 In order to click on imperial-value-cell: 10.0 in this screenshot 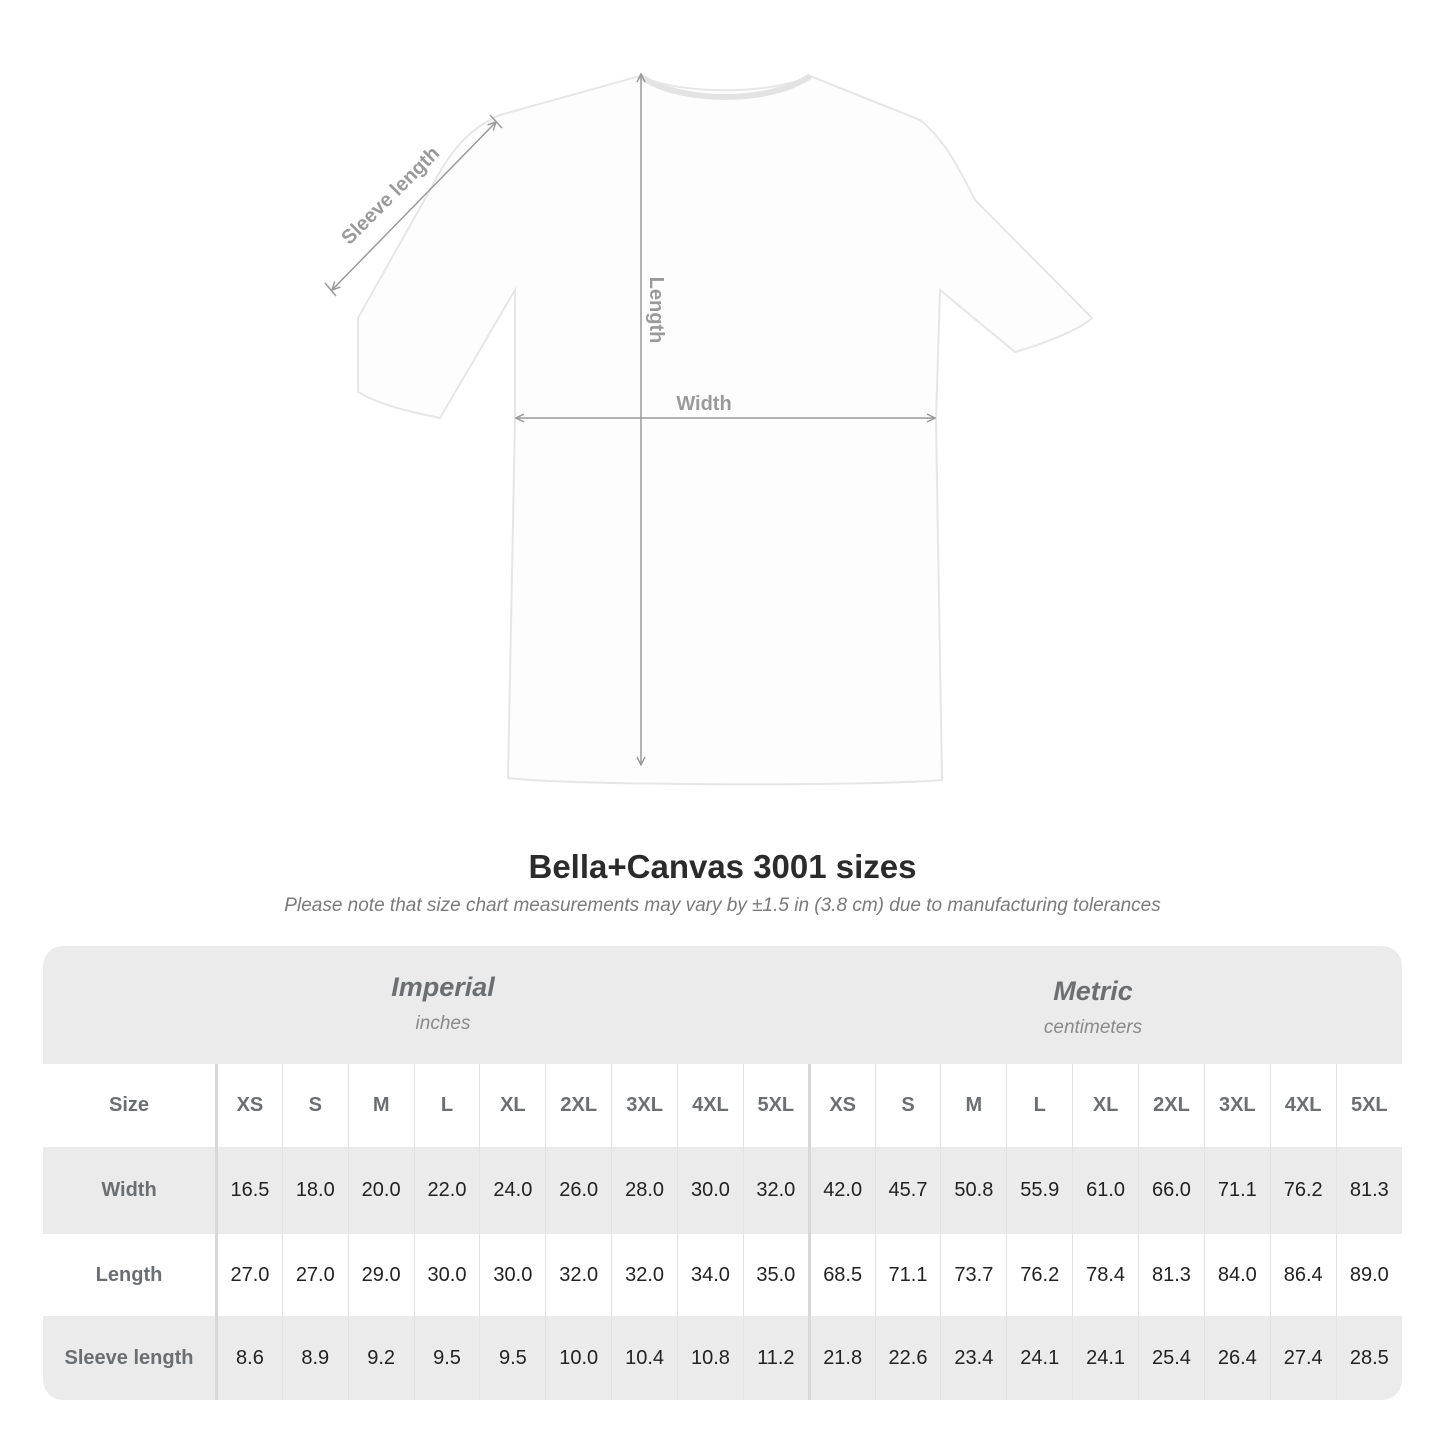, I will do `click(578, 1358)`.